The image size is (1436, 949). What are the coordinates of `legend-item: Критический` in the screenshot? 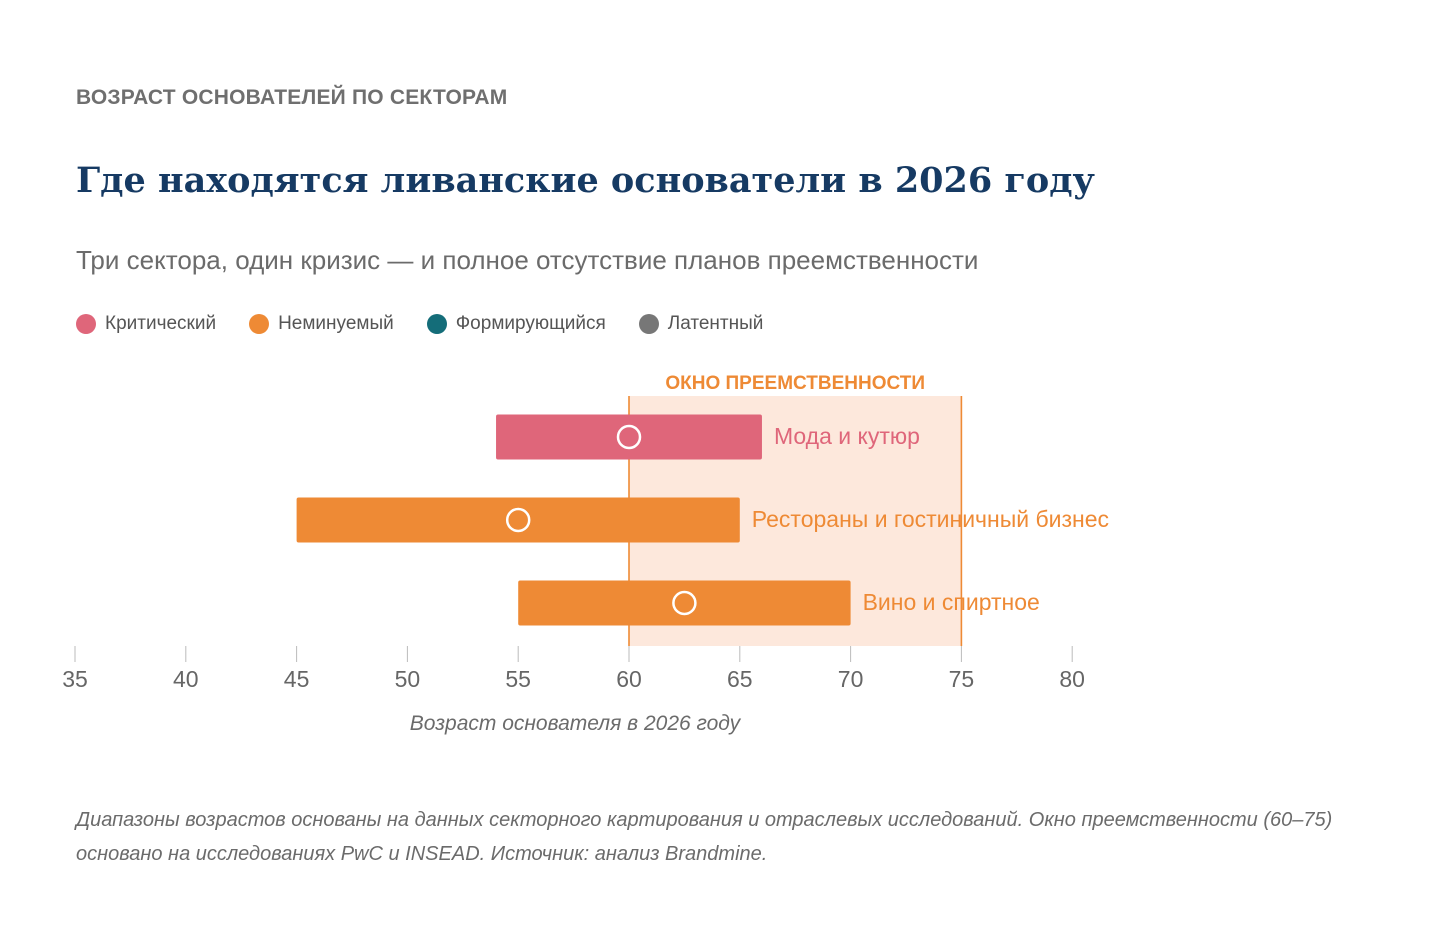 It's located at (146, 324).